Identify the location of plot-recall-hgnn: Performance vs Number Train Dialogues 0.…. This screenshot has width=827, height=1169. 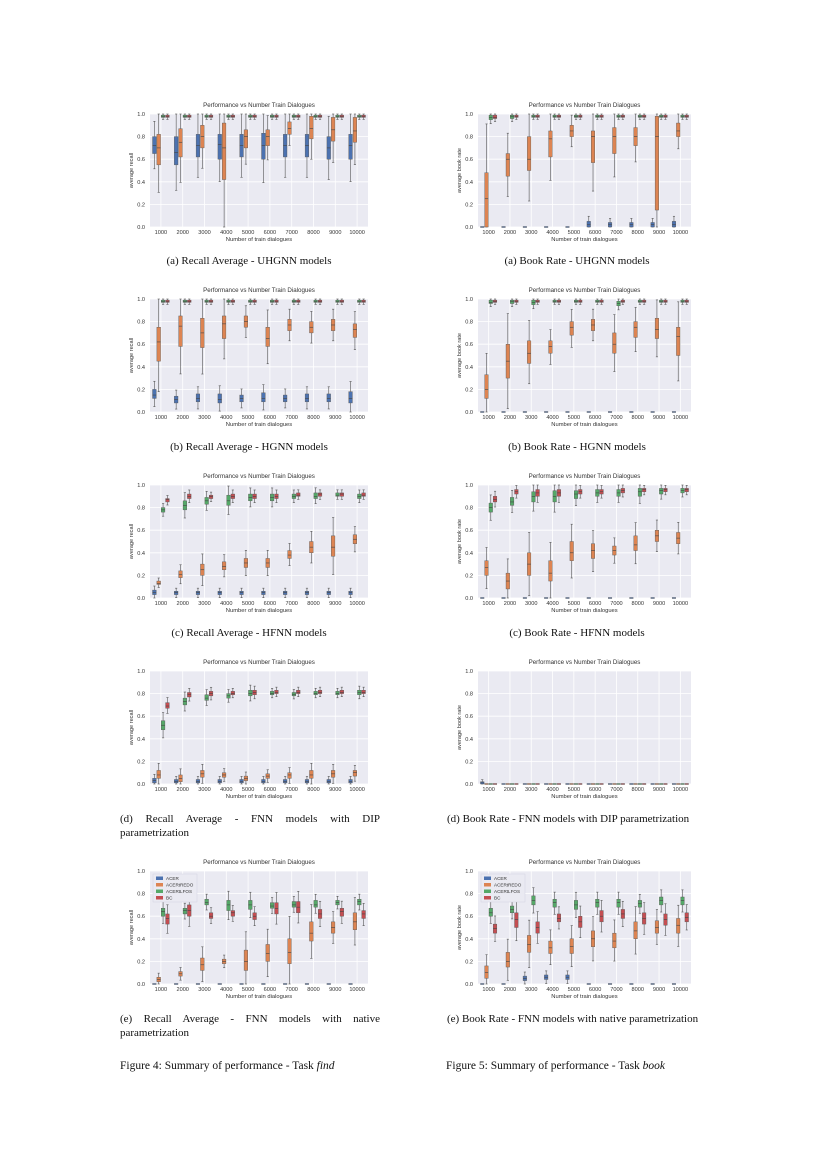
(248, 357).